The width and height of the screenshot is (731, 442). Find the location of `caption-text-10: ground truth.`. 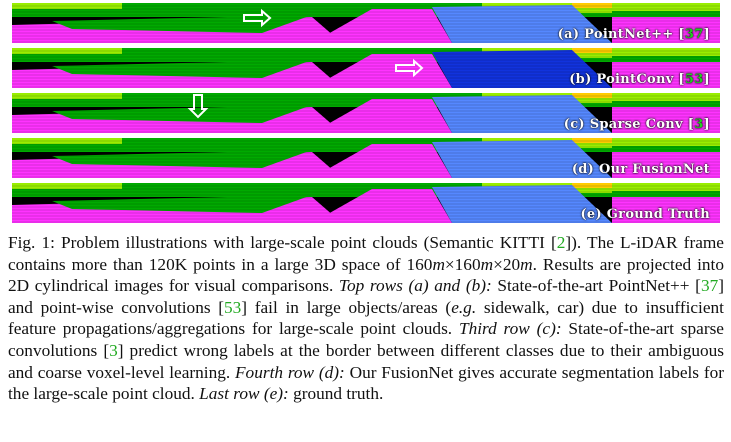

caption-text-10: ground truth. is located at coordinates (336, 394).